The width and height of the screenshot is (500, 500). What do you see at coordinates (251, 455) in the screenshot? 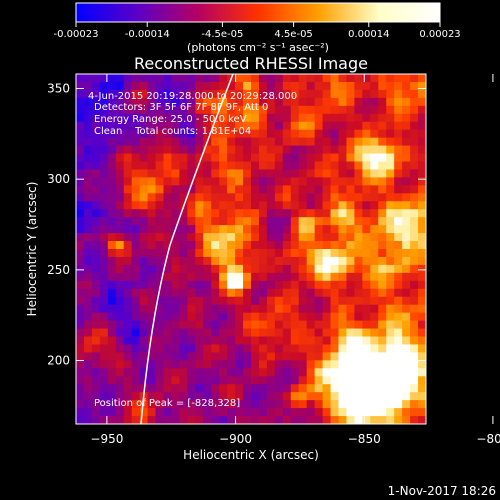
I see `x-axis-title: Heliocentric X (arcsec)` at bounding box center [251, 455].